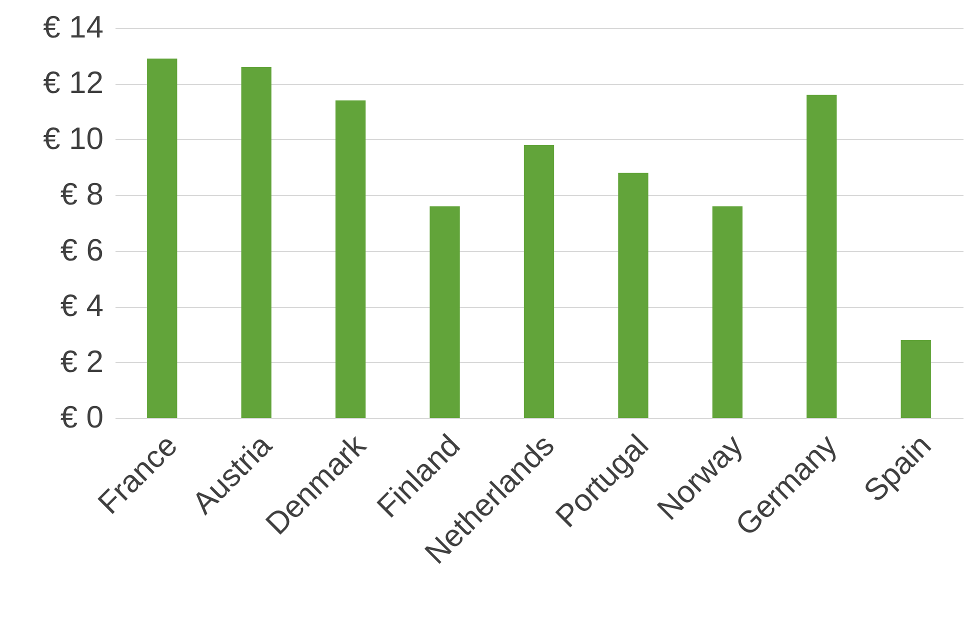 The width and height of the screenshot is (969, 628). What do you see at coordinates (82, 306) in the screenshot?
I see `y-tick-label: € 4` at bounding box center [82, 306].